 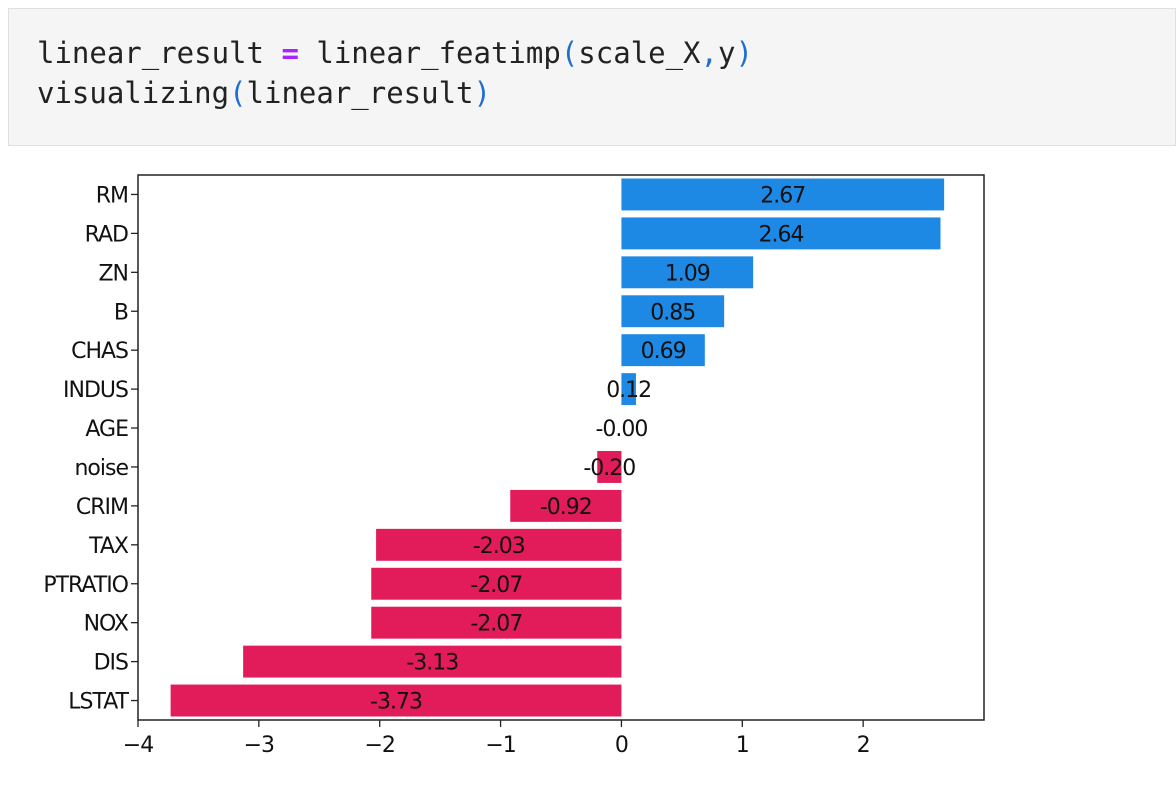 I want to click on x-tick-label: 1, so click(x=742, y=745).